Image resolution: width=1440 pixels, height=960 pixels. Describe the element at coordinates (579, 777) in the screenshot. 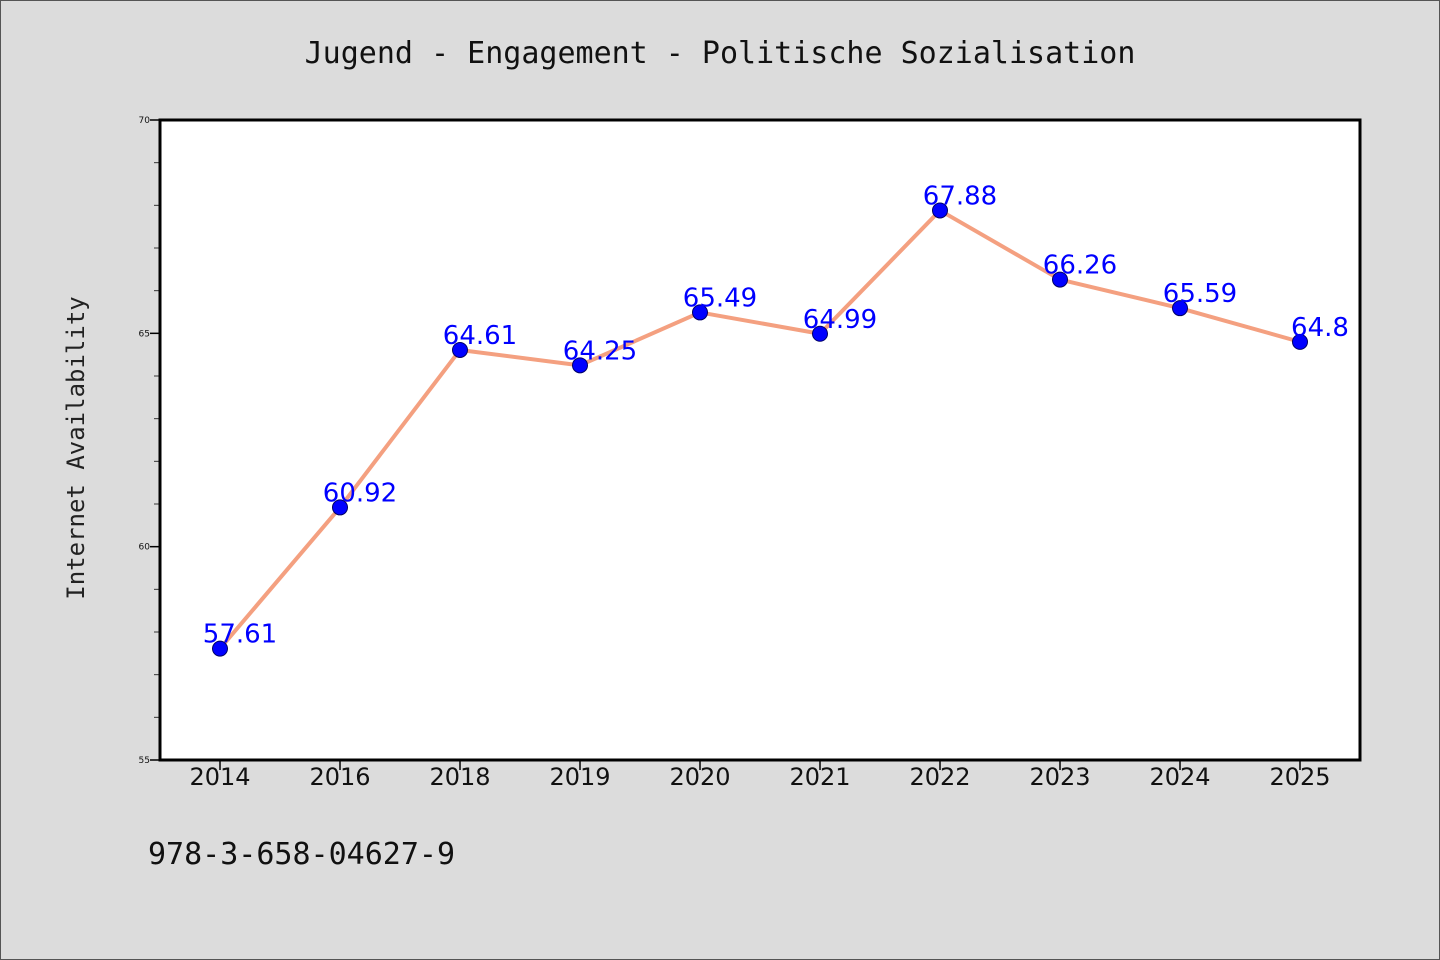

I see `x-tick-label: 2019` at that location.